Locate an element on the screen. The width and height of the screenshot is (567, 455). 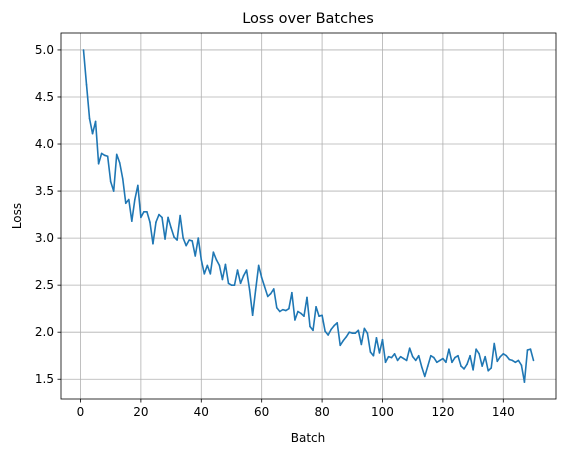
x-tick-label: 60 is located at coordinates (261, 412).